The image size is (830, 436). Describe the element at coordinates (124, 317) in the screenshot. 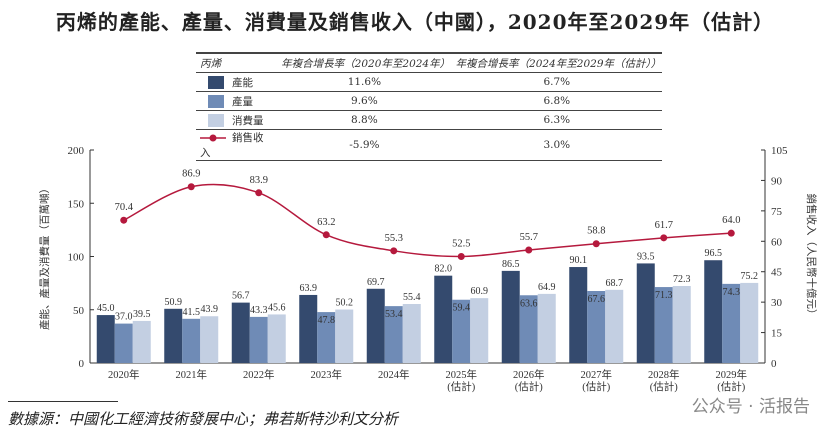

I see `bar-data-label: 37.0` at that location.